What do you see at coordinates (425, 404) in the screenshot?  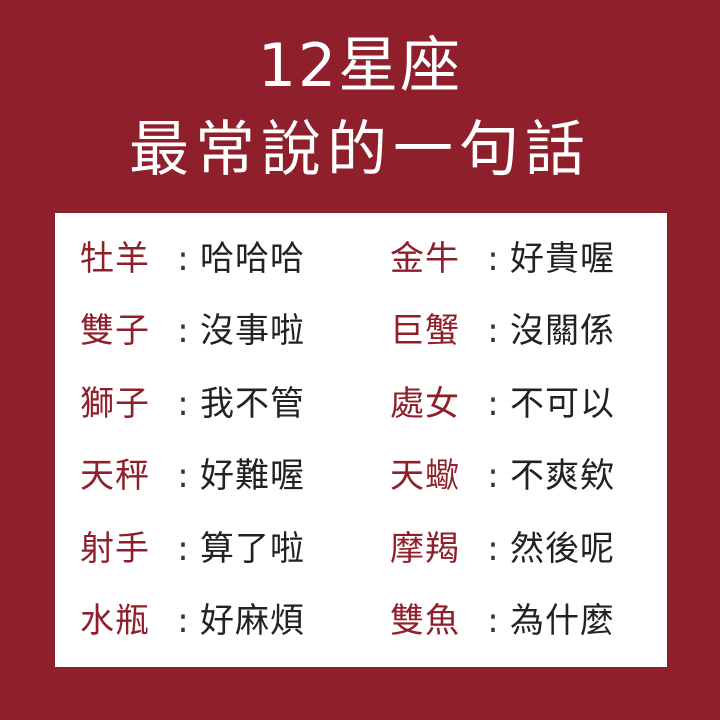 I see `sign-label: 處女` at bounding box center [425, 404].